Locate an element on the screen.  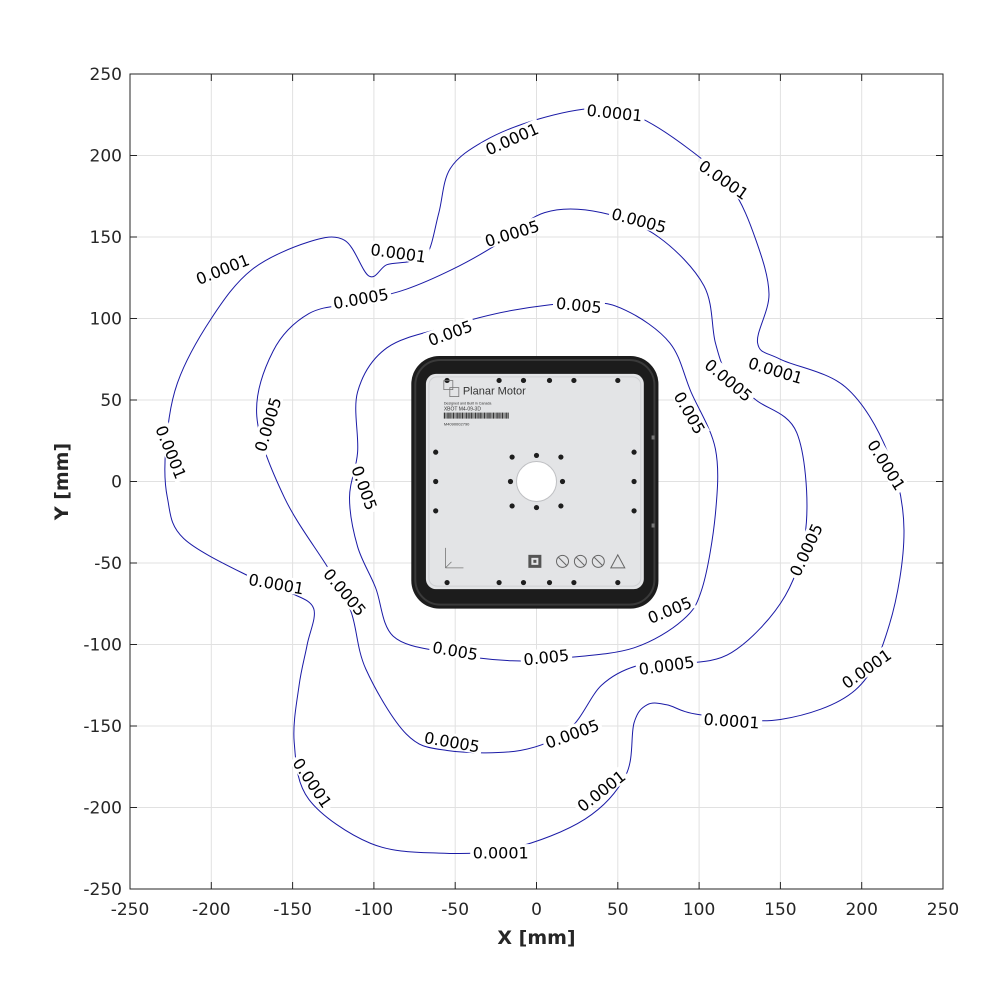
no-tools-icon is located at coordinates (562, 561).